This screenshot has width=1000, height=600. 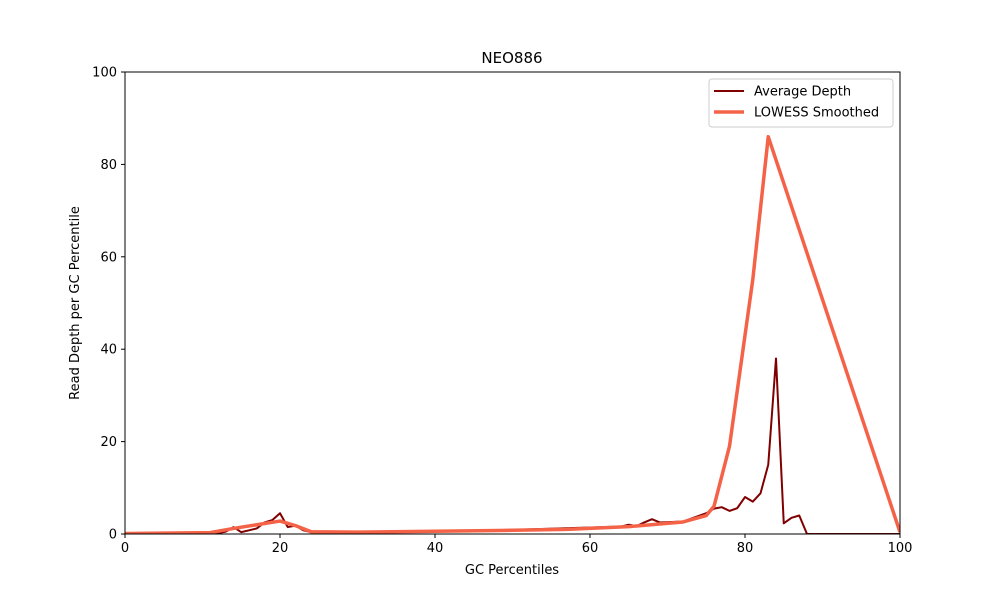 What do you see at coordinates (512, 570) in the screenshot?
I see `x-axis-label: GC Percentiles` at bounding box center [512, 570].